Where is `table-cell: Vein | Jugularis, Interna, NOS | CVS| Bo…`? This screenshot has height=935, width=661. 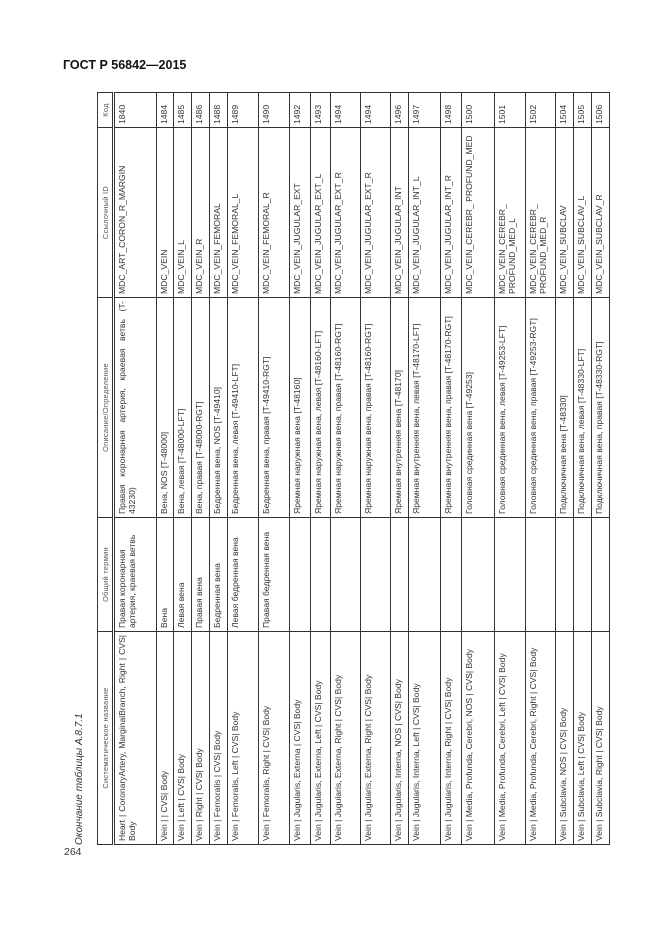
table-cell: Vein | Jugularis, Interna, NOS | CVS| Bo… is located at coordinates (399, 738).